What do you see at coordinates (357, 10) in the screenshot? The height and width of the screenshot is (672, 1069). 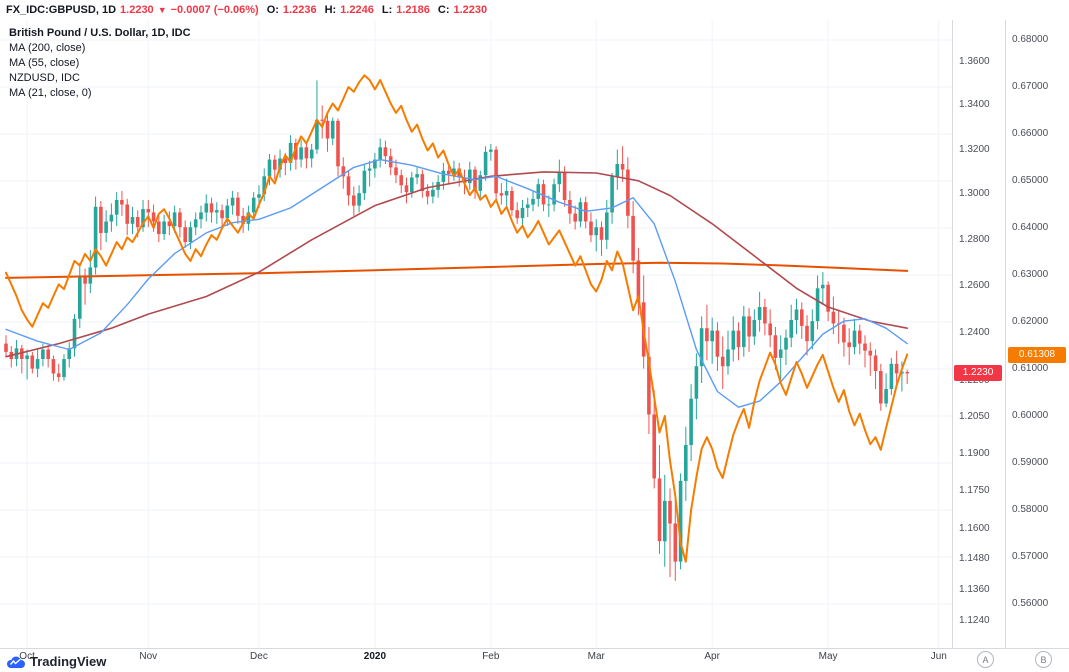 I see `high-value: 1.2246` at bounding box center [357, 10].